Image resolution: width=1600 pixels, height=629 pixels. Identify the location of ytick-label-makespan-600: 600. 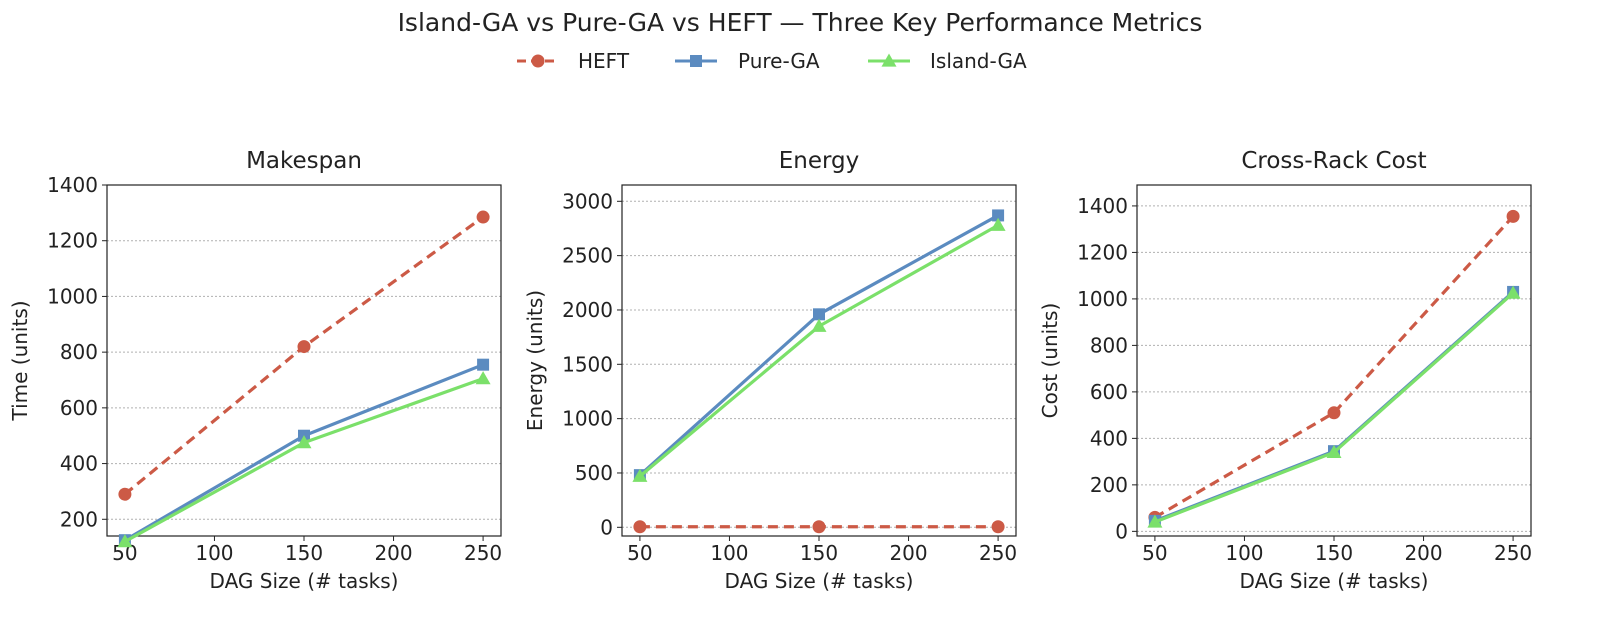
(79, 408).